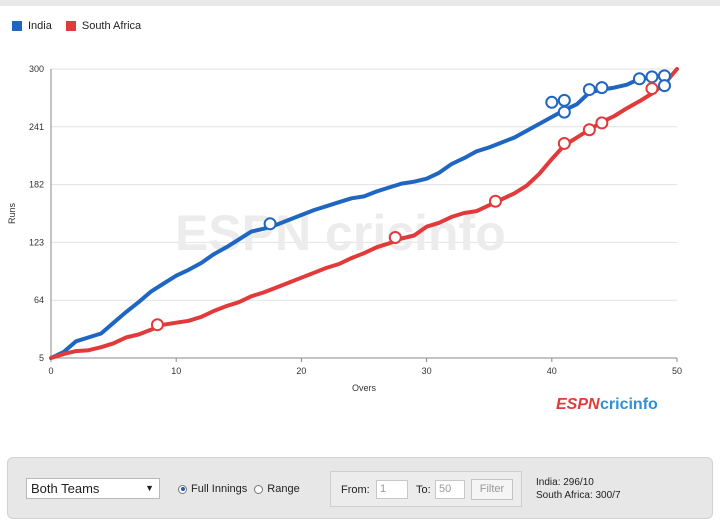 This screenshot has width=720, height=525. I want to click on y-tick-label-123: 123, so click(36, 242).